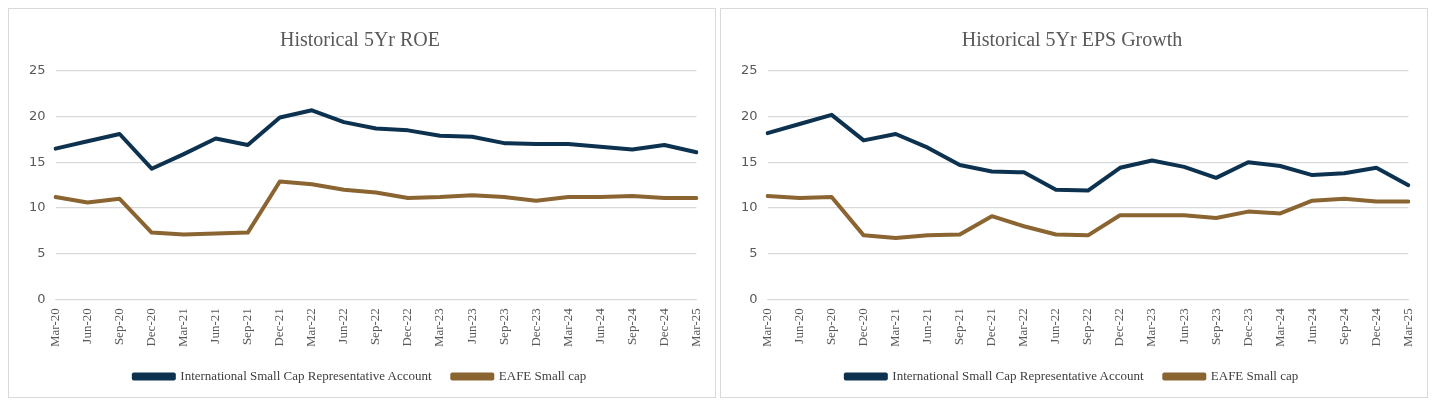 The height and width of the screenshot is (406, 1436). Describe the element at coordinates (1072, 39) in the screenshot. I see `chart-title: Historical 5Yr EPS Growth` at that location.